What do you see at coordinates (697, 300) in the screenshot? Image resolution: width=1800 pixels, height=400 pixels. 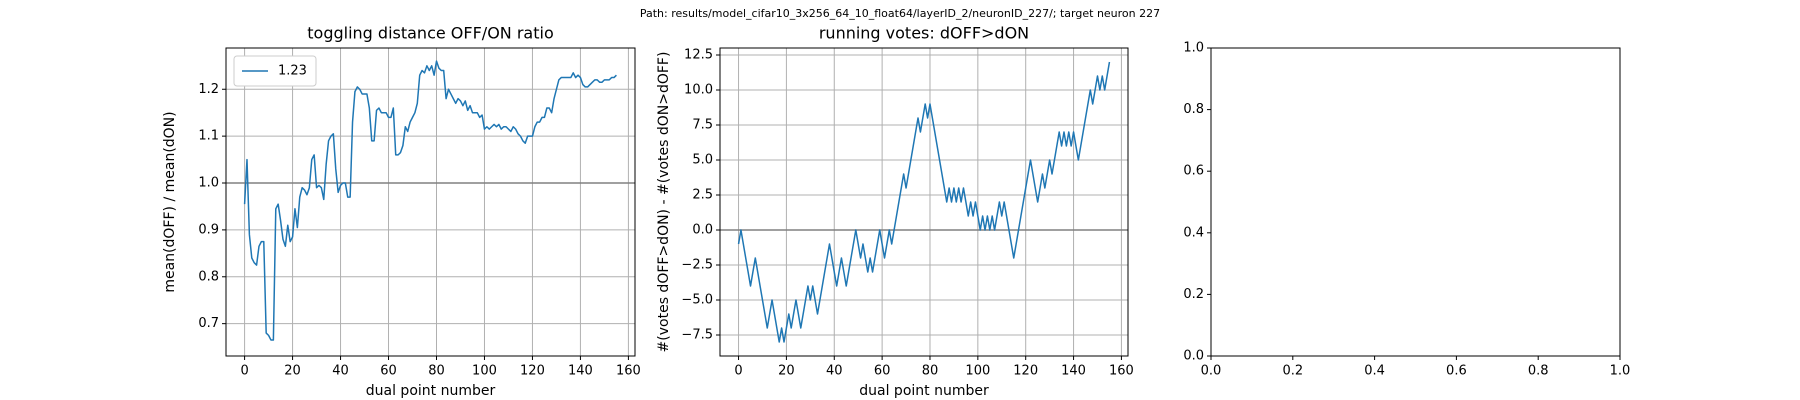 I see `y-tick-label: −5.0` at bounding box center [697, 300].